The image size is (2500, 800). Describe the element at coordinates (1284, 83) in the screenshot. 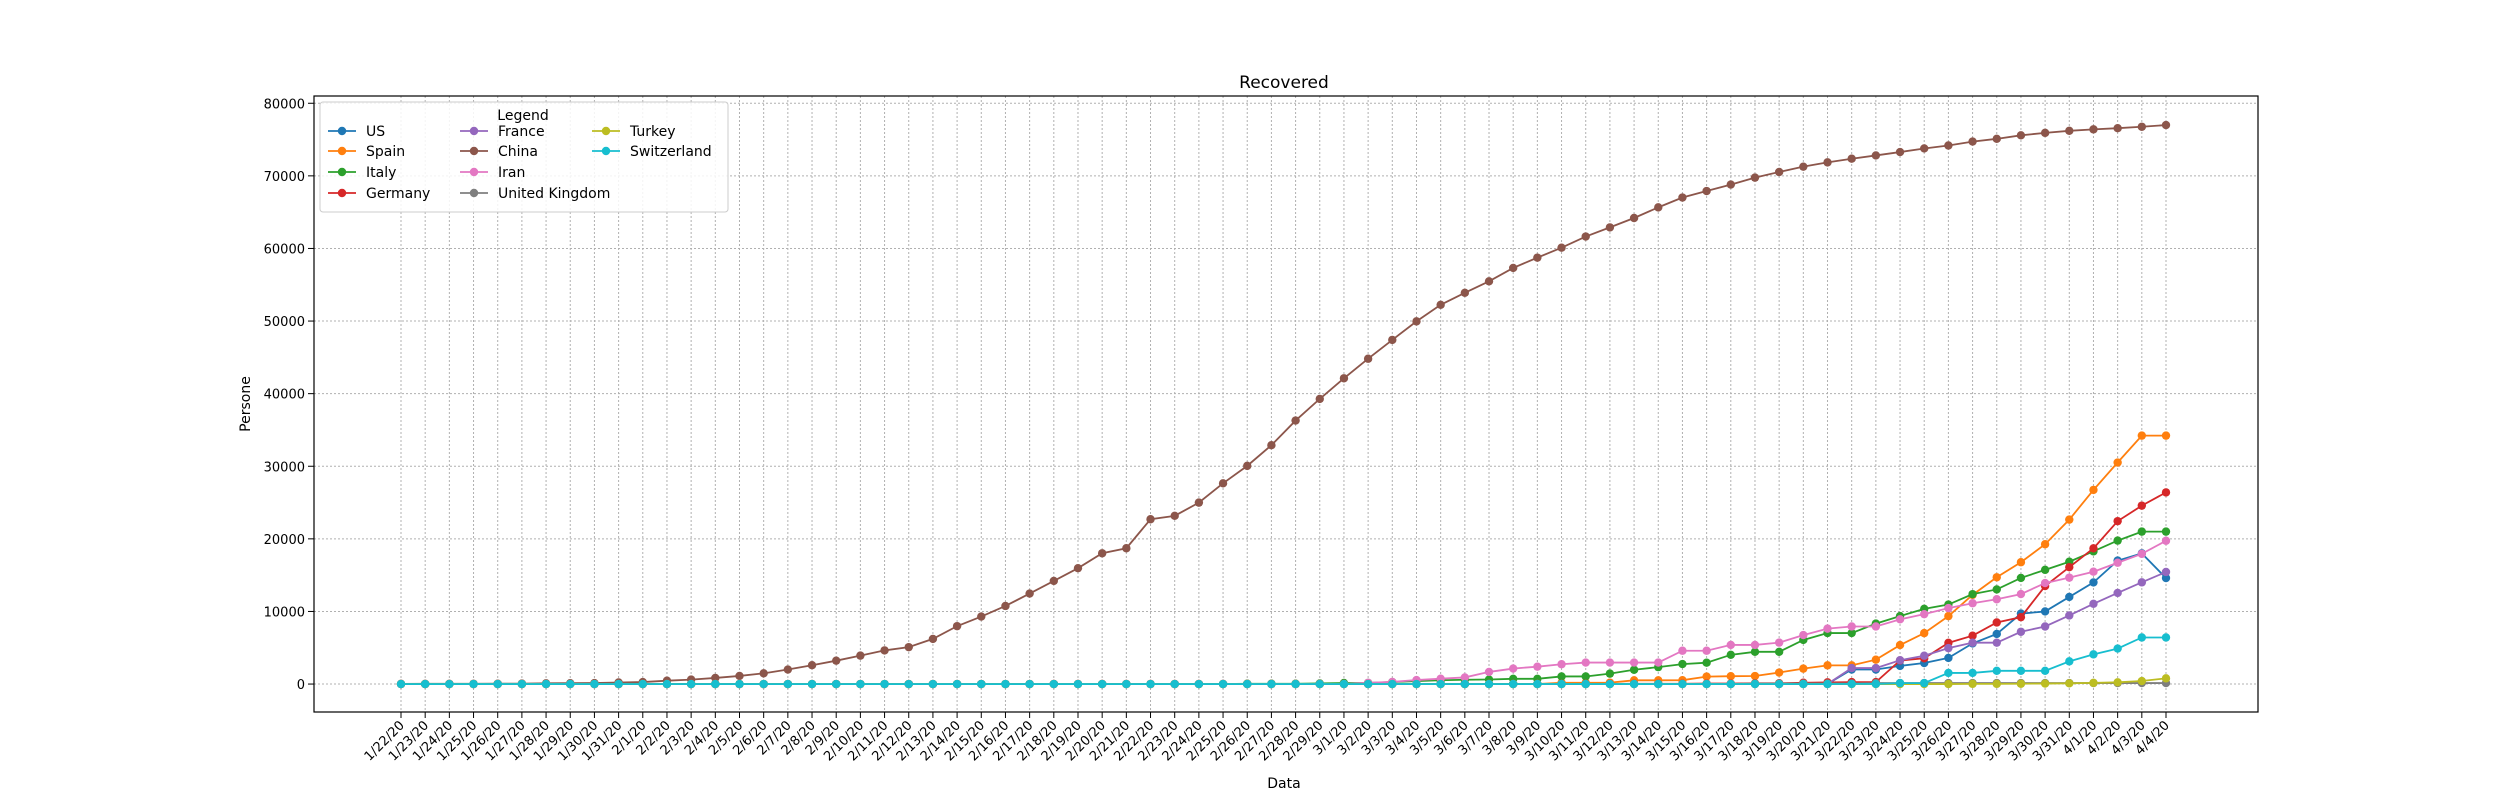

I see `chart-title: Recovered` at that location.